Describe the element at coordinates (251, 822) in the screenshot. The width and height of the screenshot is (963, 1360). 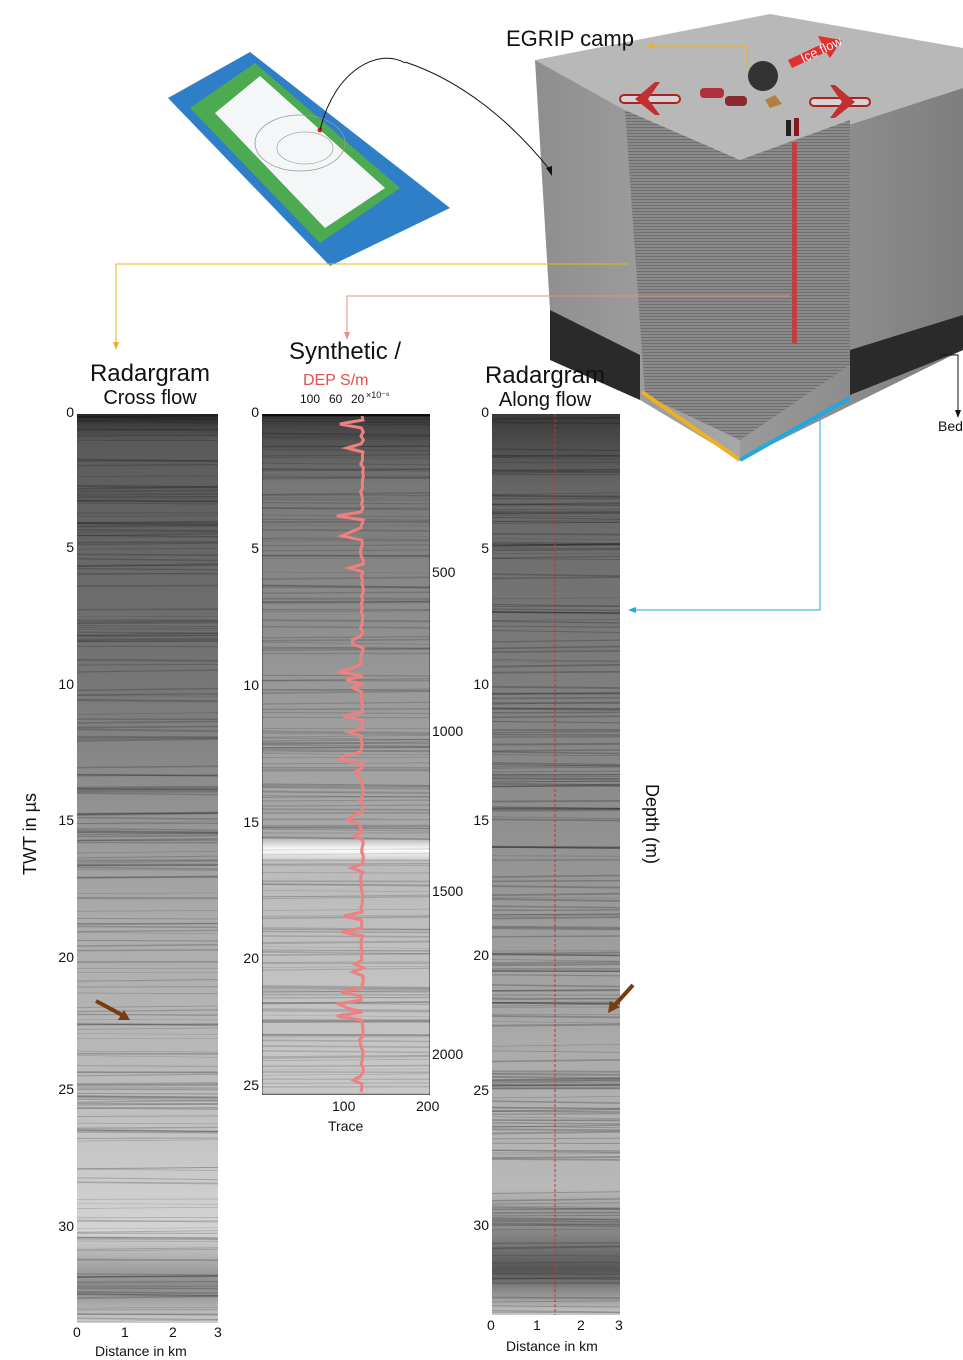
I see `middle-y-tick: 15` at that location.